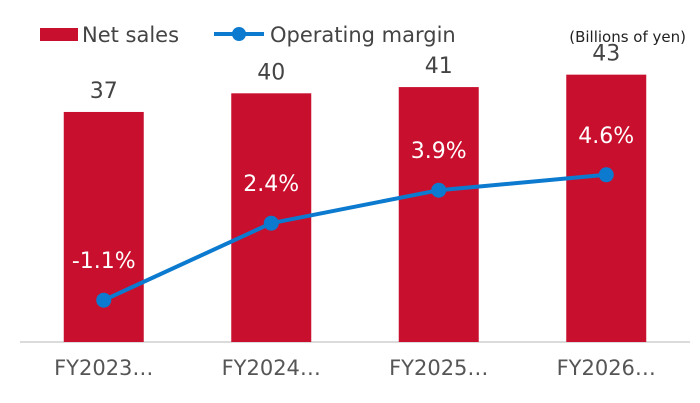 This screenshot has height=403, width=700. Describe the element at coordinates (439, 151) in the screenshot. I see `operating-margin-label-3: 3.9%` at that location.